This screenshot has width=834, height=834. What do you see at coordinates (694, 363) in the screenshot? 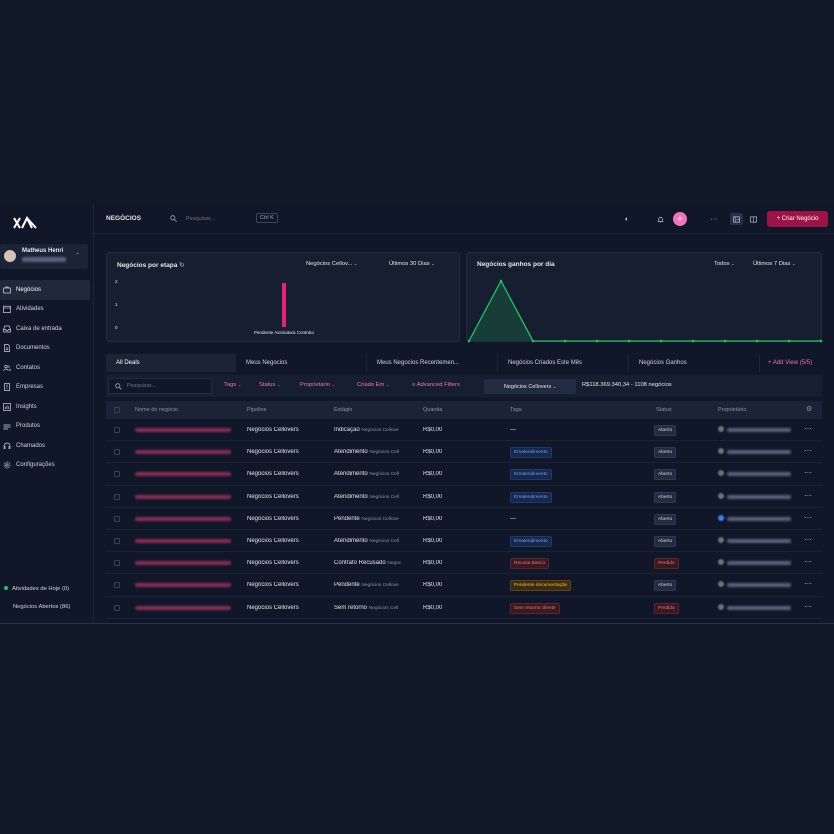
I see `tab-view-4: Negócios Ganhos` at bounding box center [694, 363].